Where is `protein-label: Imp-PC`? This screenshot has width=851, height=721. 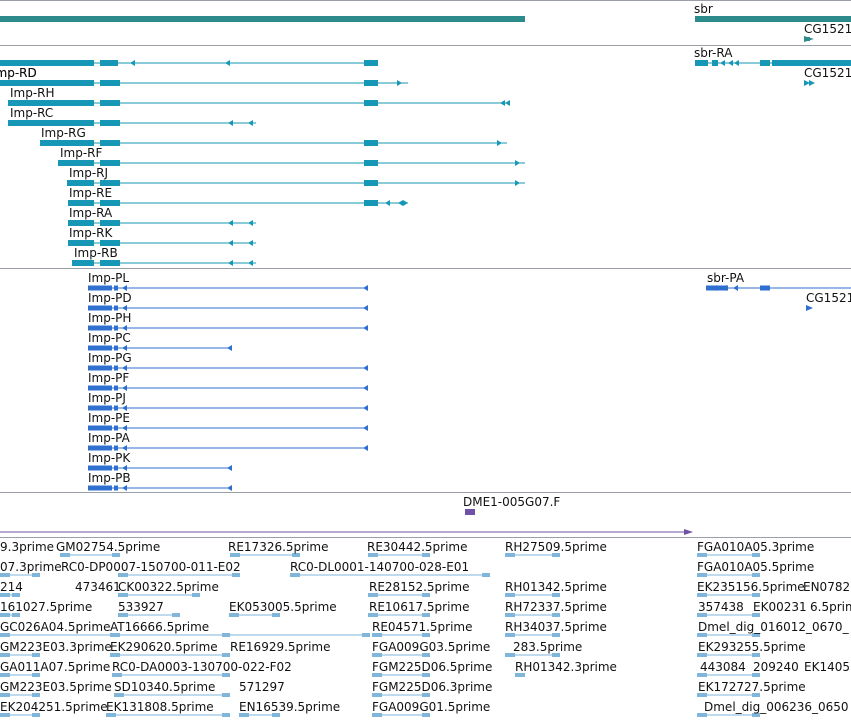 protein-label: Imp-PC is located at coordinates (109, 338).